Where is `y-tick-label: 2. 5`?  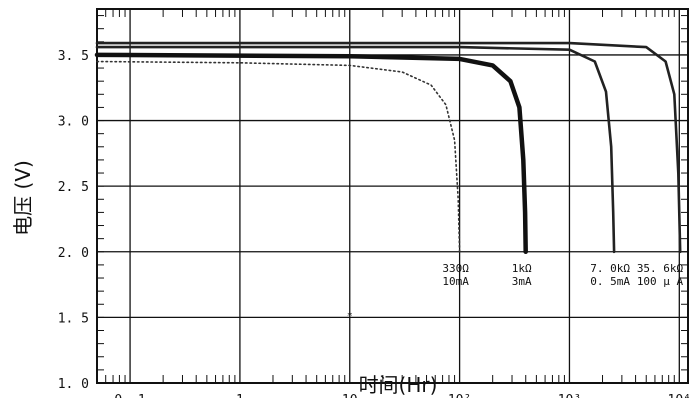 y-tick-label: 2. 5 is located at coordinates (73, 187).